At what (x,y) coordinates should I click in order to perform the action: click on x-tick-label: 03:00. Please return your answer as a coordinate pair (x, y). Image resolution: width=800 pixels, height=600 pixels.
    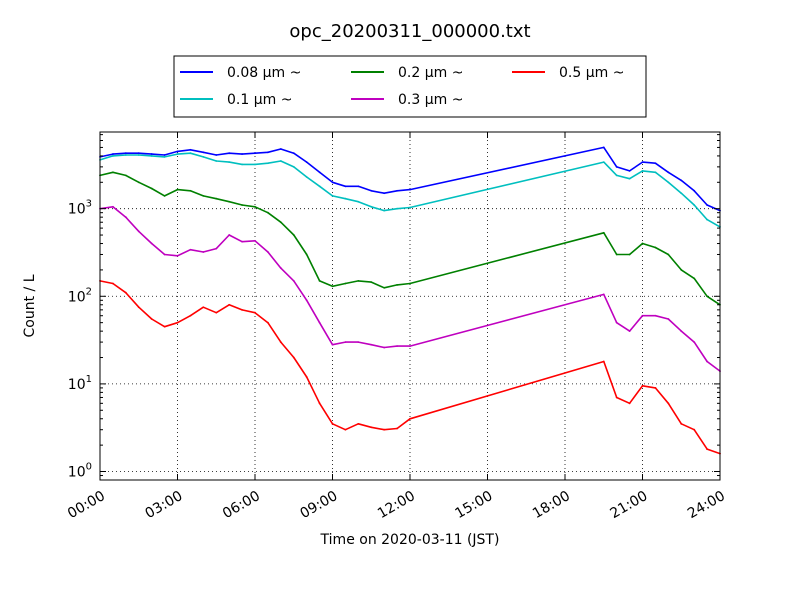
    Looking at the image, I should click on (164, 505).